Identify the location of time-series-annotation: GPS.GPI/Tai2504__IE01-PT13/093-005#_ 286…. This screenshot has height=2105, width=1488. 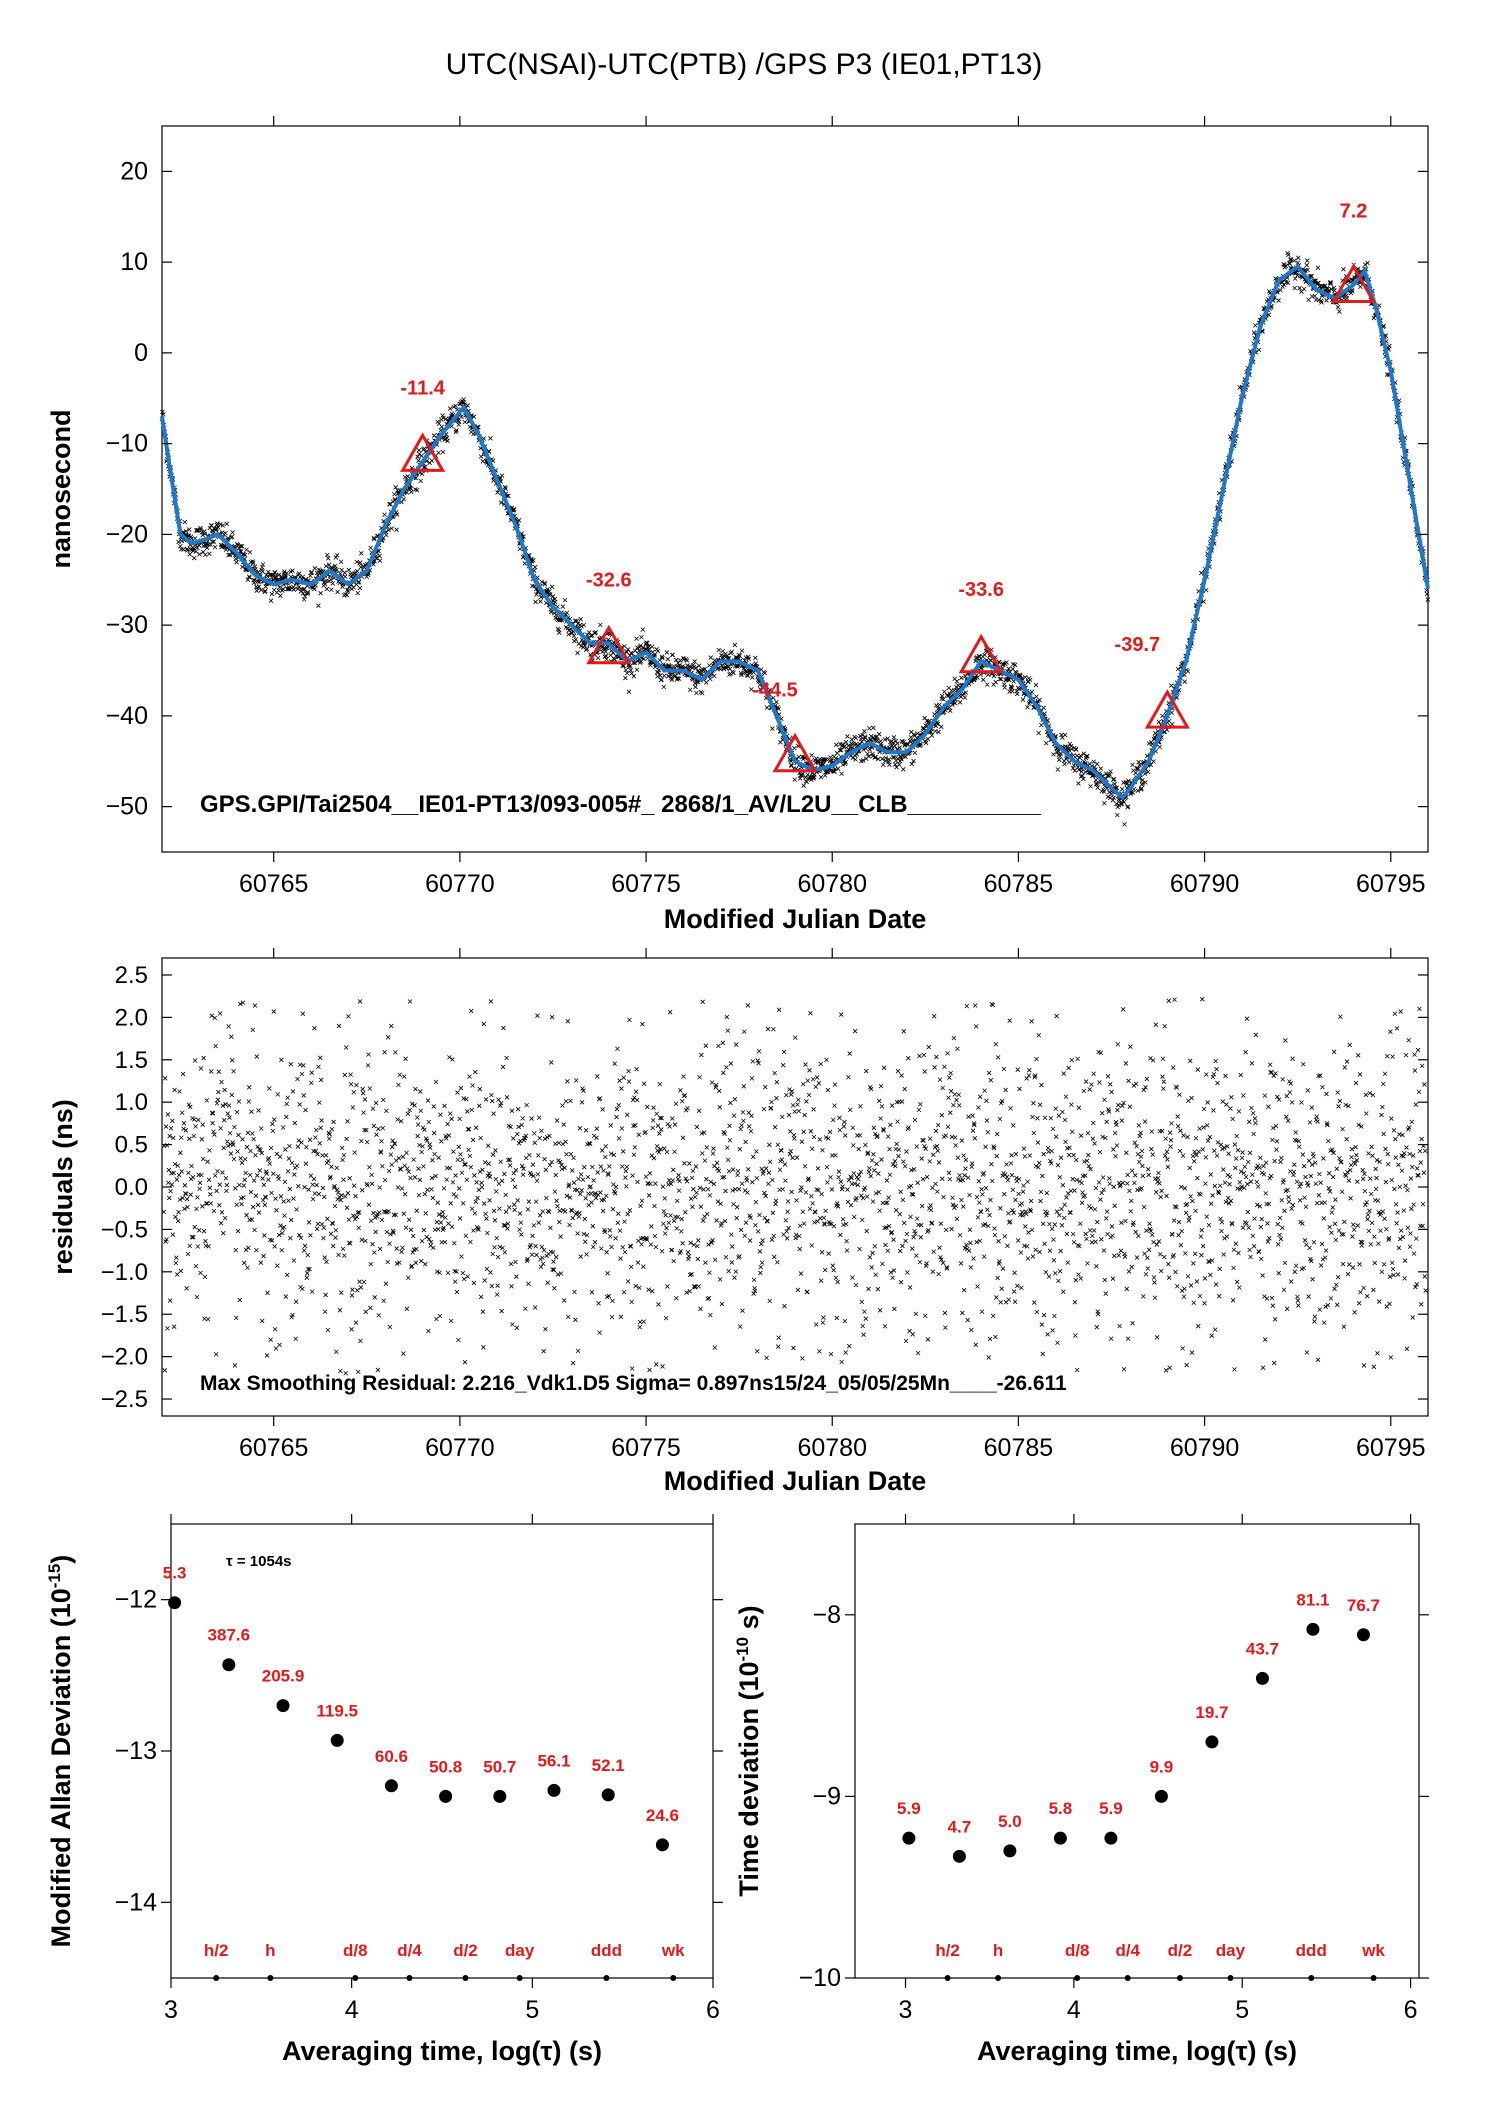
(621, 804).